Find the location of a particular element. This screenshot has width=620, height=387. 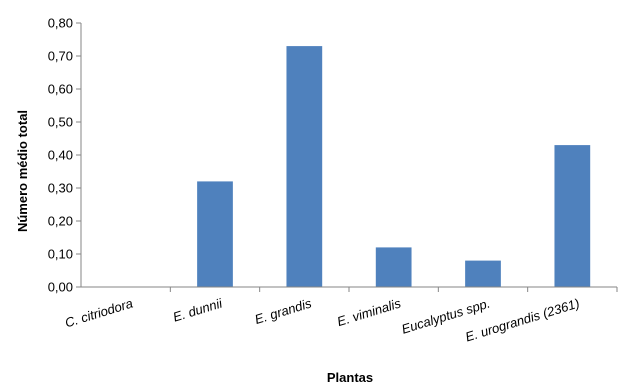

y-axis-title: Número médio total is located at coordinates (22, 171).